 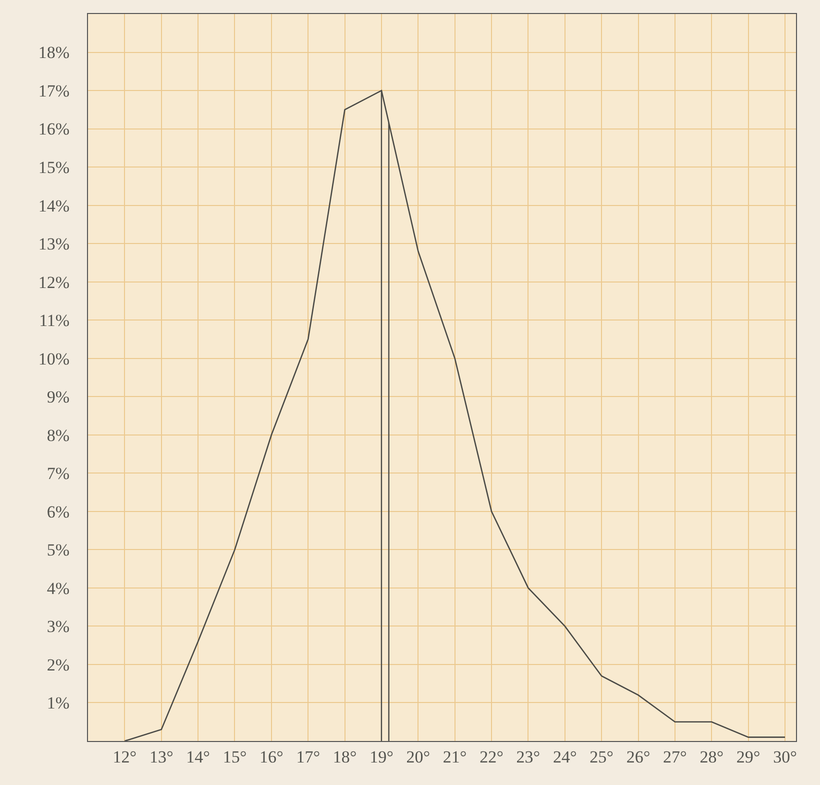 I want to click on x-tick-label: 24°, so click(x=564, y=756).